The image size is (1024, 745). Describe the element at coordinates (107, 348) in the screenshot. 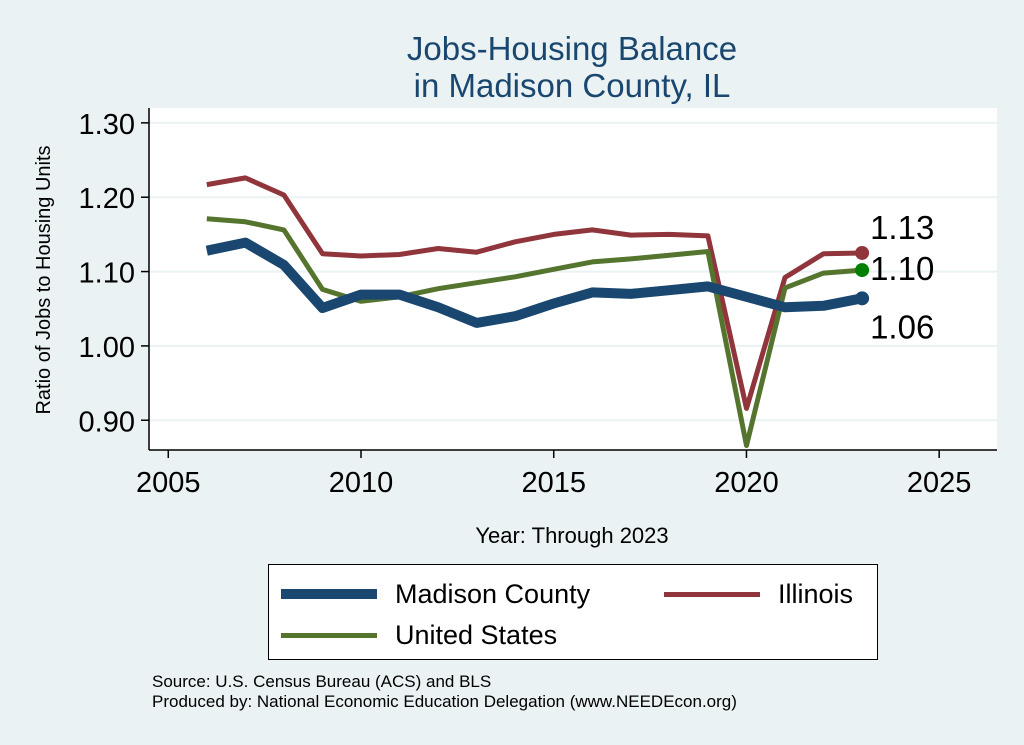

I see `y-tick-label: 1.00` at that location.